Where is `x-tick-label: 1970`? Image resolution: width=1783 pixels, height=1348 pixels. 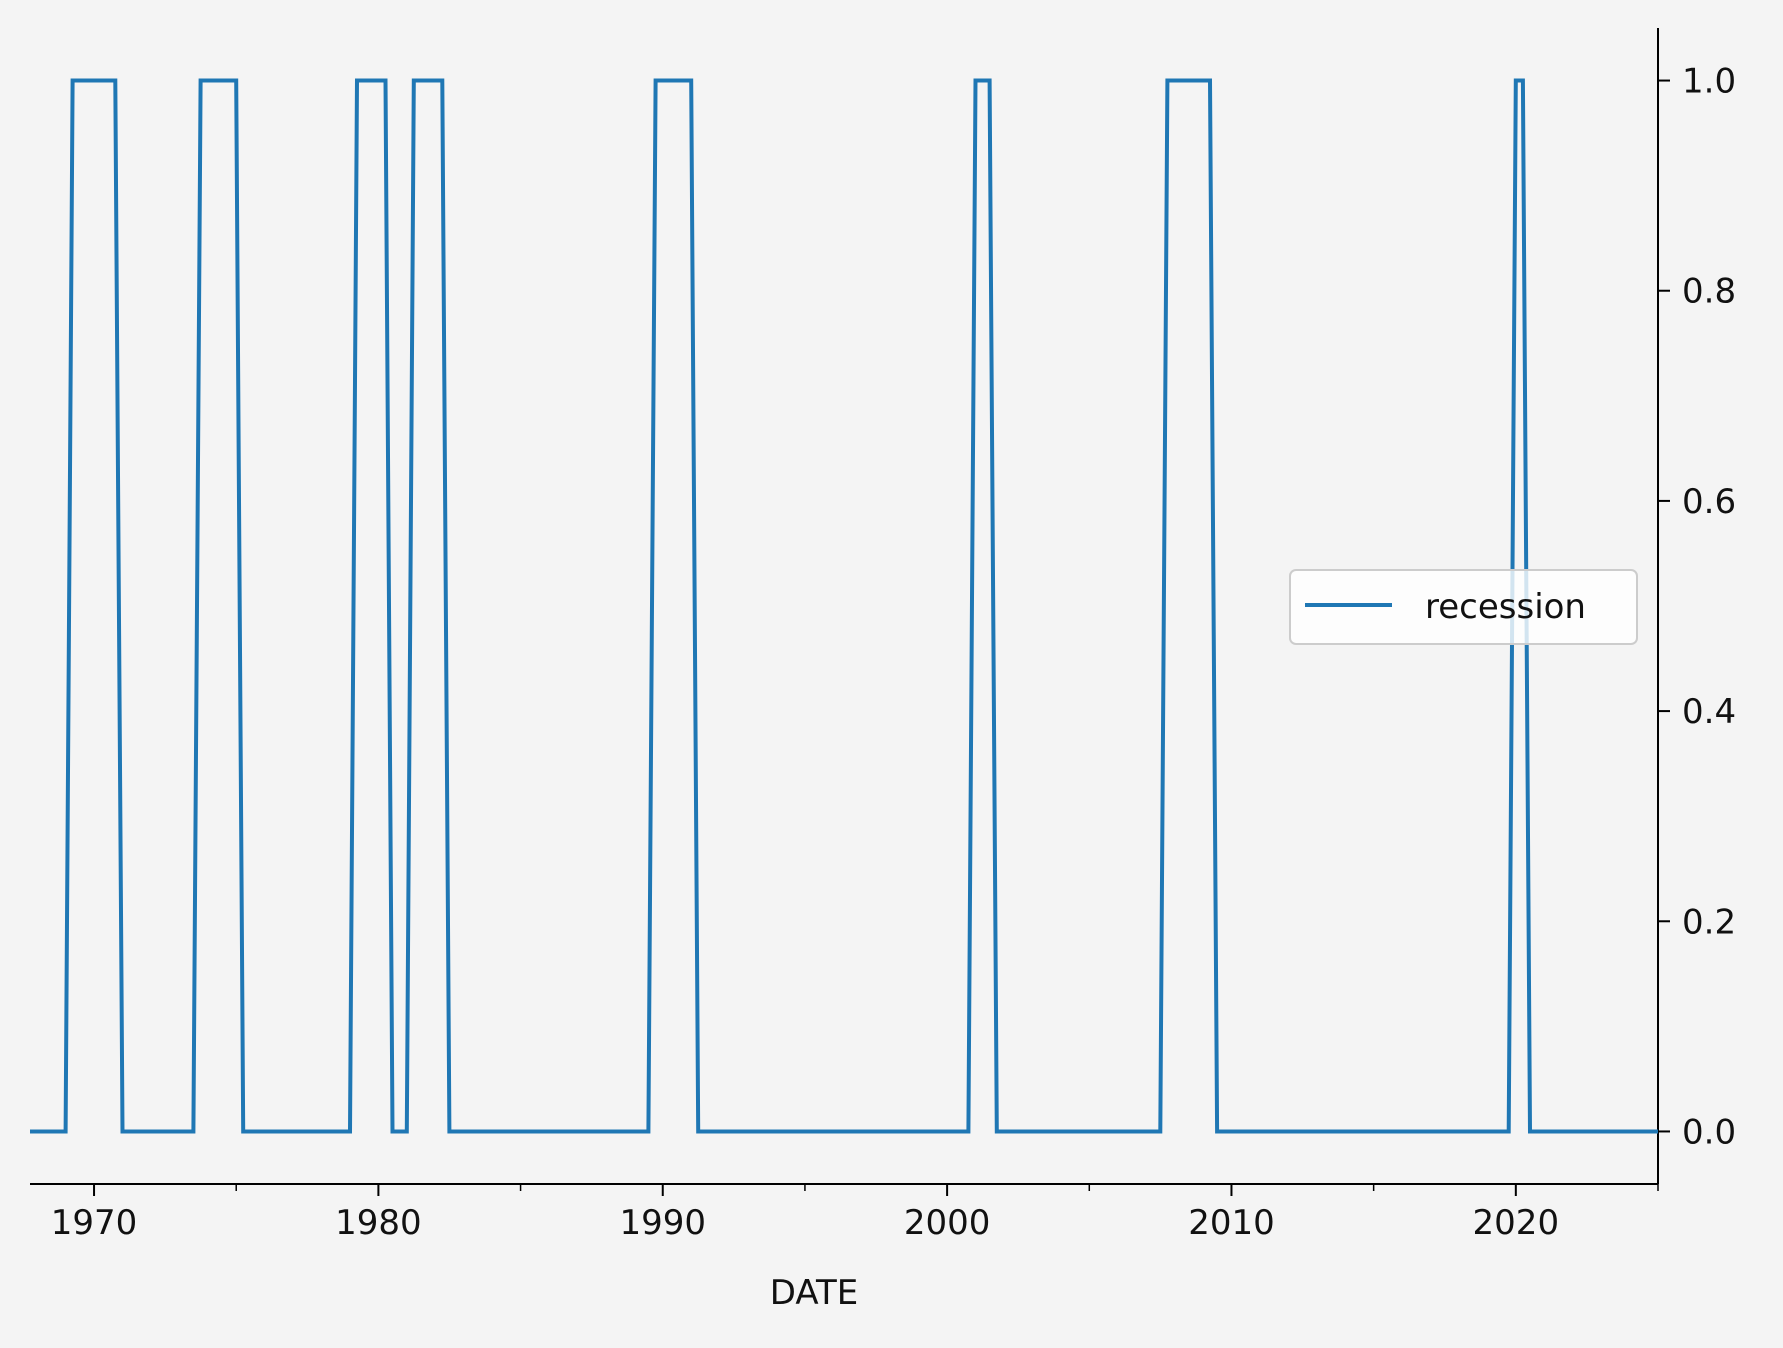 x-tick-label: 1970 is located at coordinates (94, 1223).